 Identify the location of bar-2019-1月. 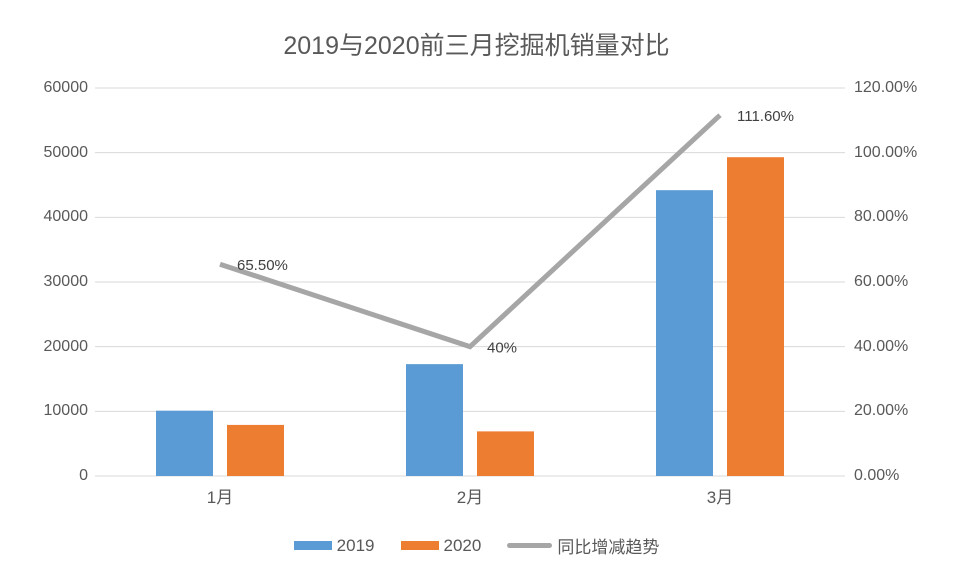
(184, 443).